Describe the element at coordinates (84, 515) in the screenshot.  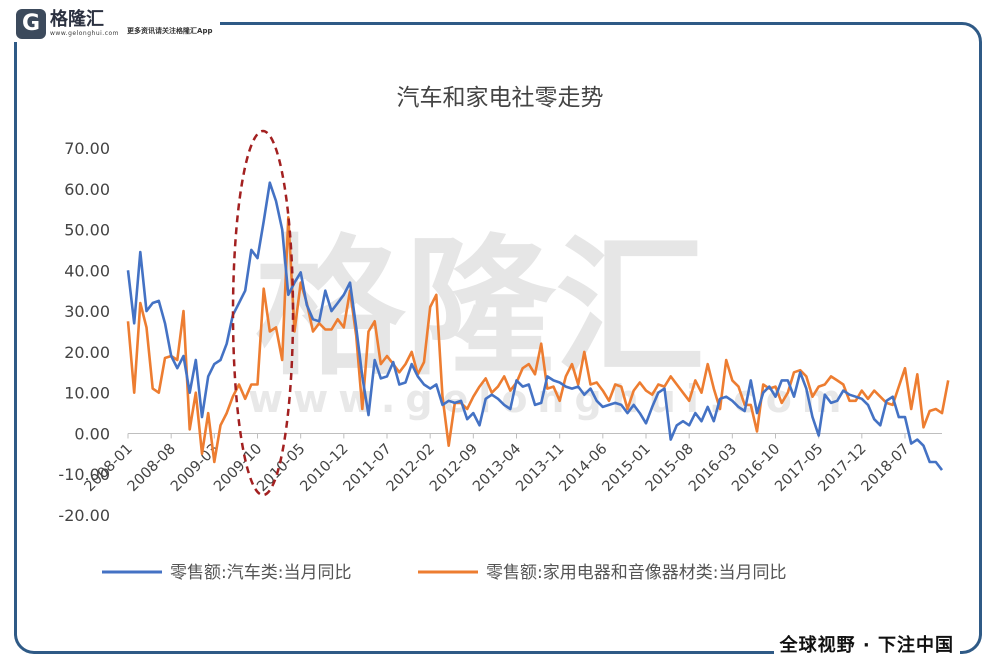
I see `y-tick-label: -20.00` at that location.